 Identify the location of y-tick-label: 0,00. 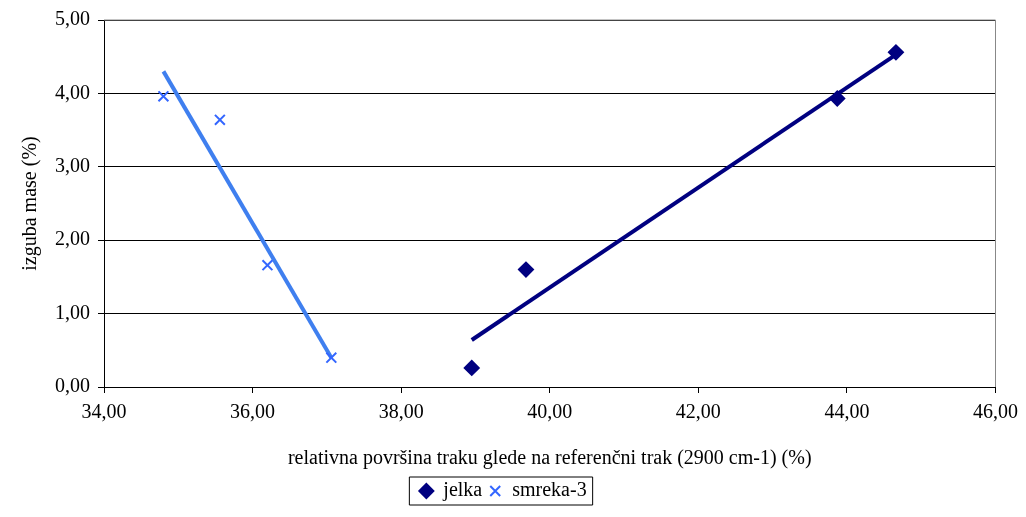
(72, 385).